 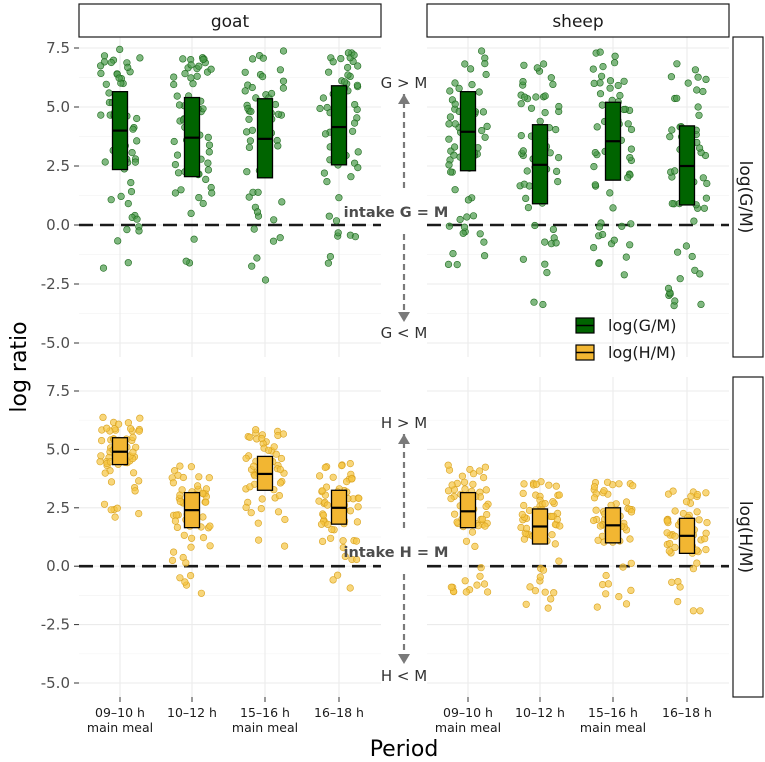 What do you see at coordinates (642, 352) in the screenshot?
I see `legend-label-H: log(H/M)` at bounding box center [642, 352].